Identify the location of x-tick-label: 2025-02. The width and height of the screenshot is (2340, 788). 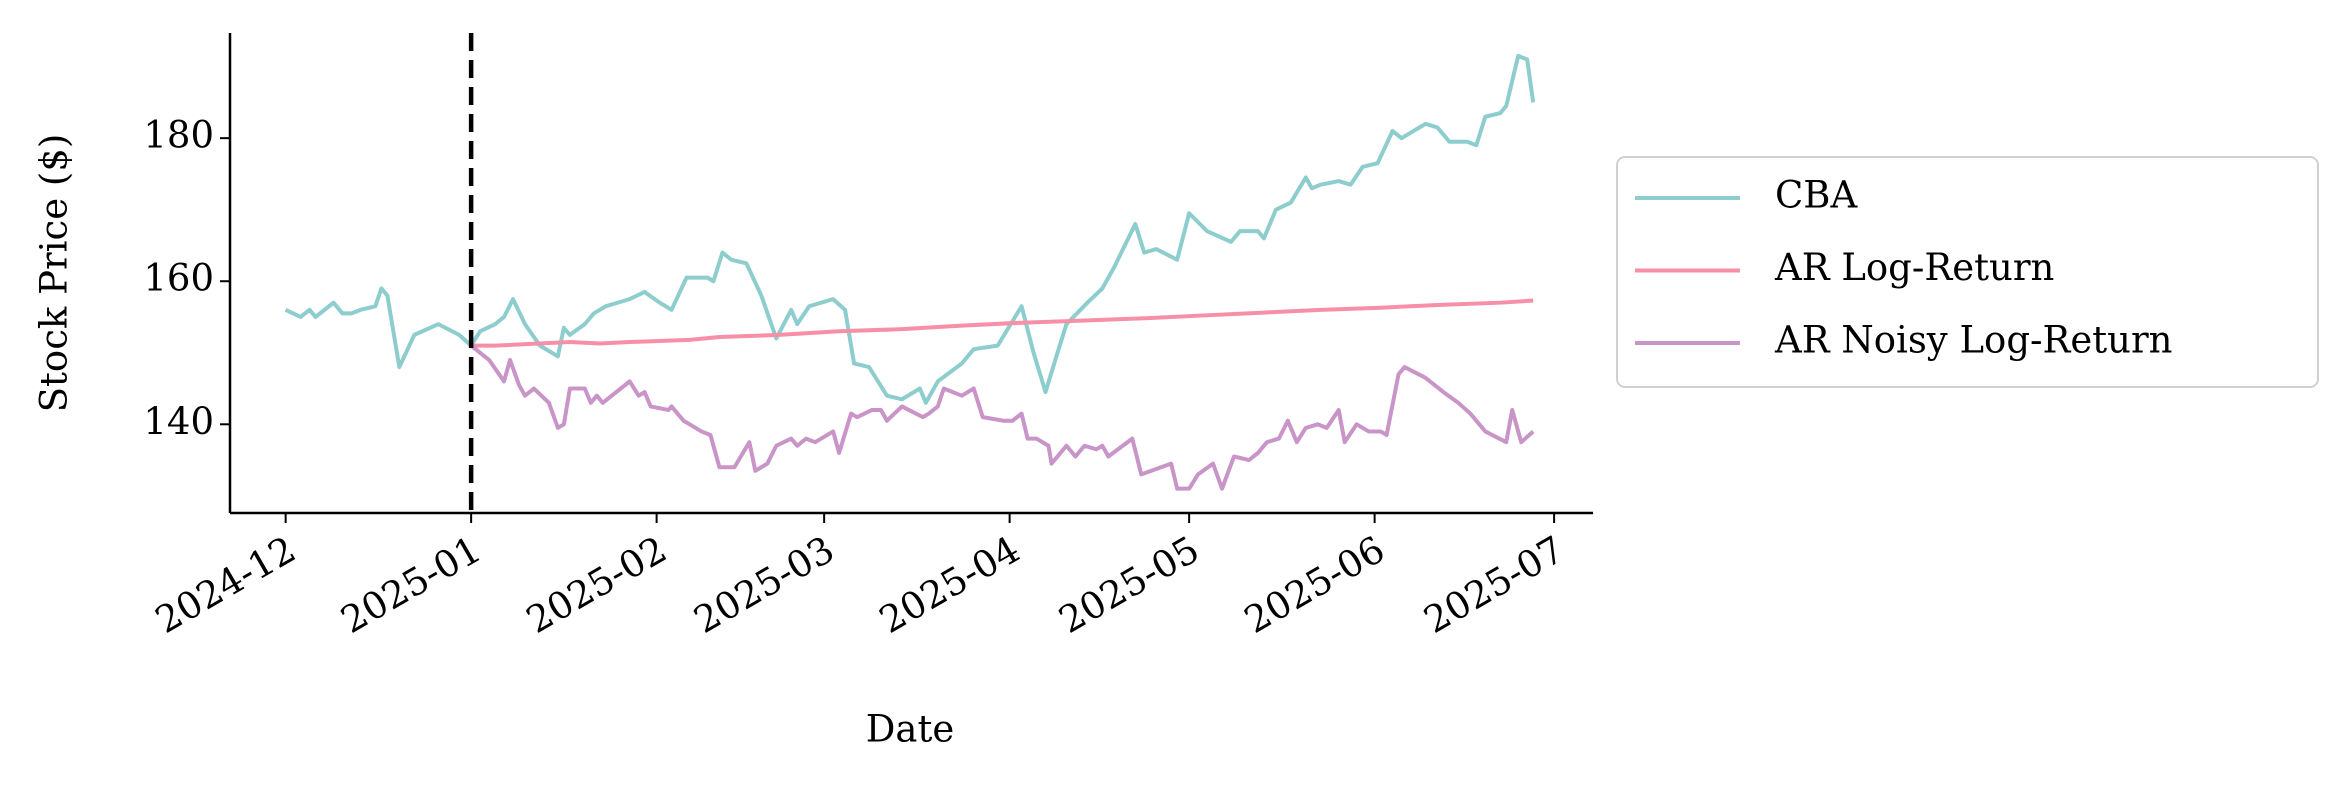
(596, 585).